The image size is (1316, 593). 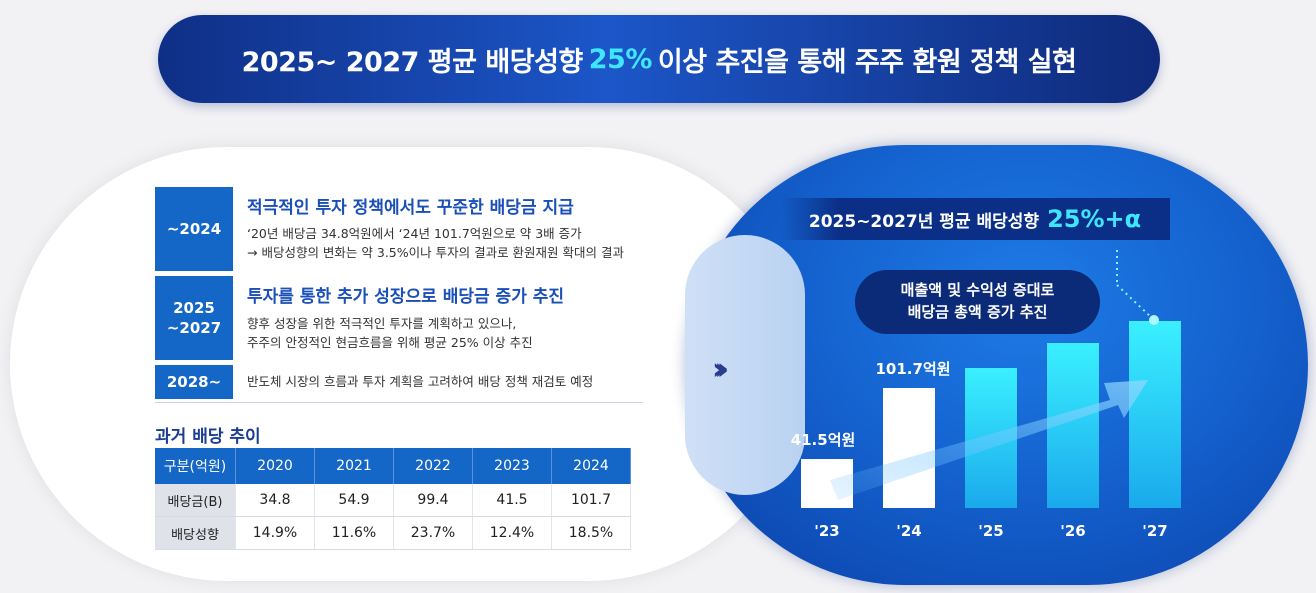 What do you see at coordinates (1154, 531) in the screenshot?
I see `x-tick-label: '27` at bounding box center [1154, 531].